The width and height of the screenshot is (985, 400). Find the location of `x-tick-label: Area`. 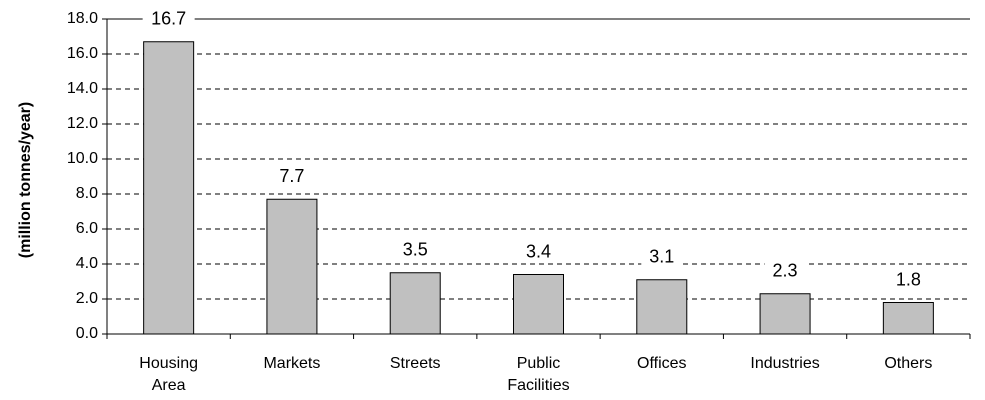

x-tick-label: Area is located at coordinates (169, 385).